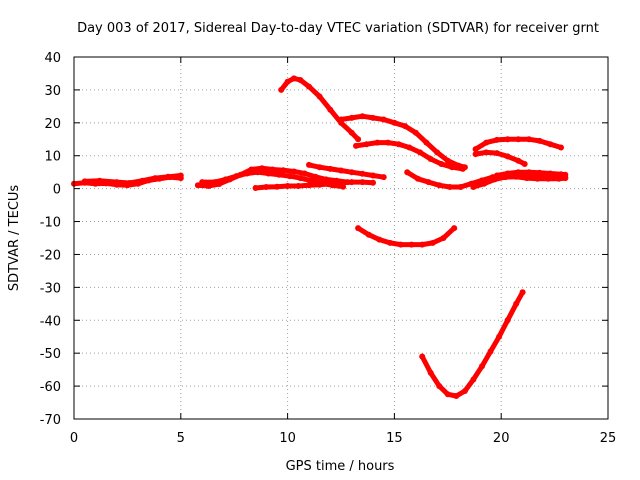  Describe the element at coordinates (74, 438) in the screenshot. I see `x-tick-label: 0` at that location.